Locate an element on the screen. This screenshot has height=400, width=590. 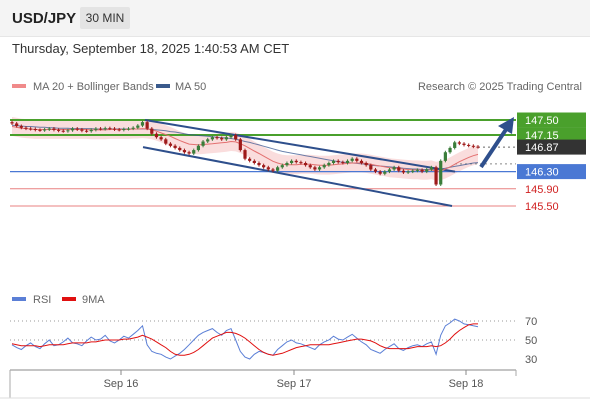
rsi-plot-area: 70 50 30 is located at coordinates (273, 341).